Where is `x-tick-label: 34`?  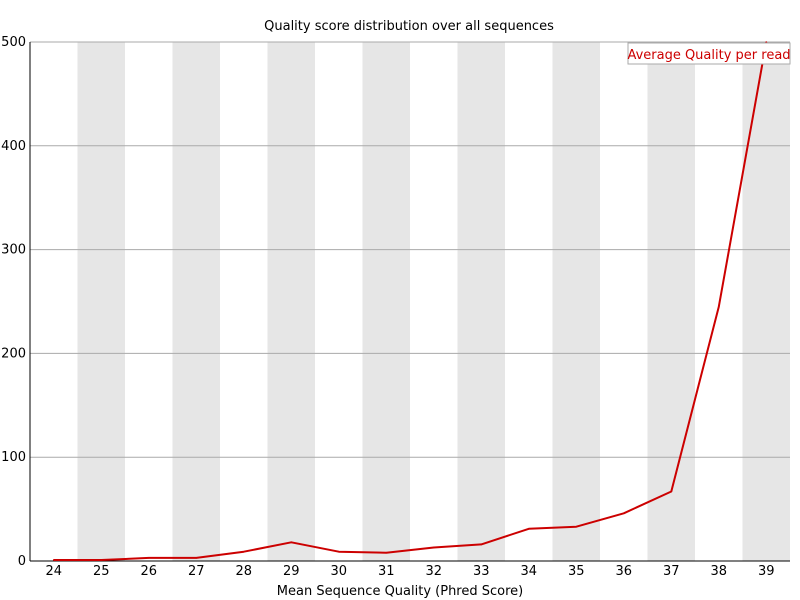
x-tick-label: 34 is located at coordinates (528, 571).